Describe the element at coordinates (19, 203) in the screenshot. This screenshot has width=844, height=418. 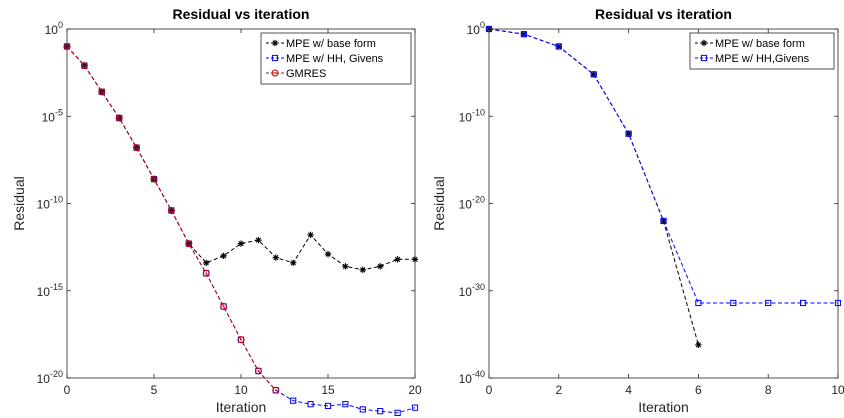
I see `y-axis-label: Residual` at that location.